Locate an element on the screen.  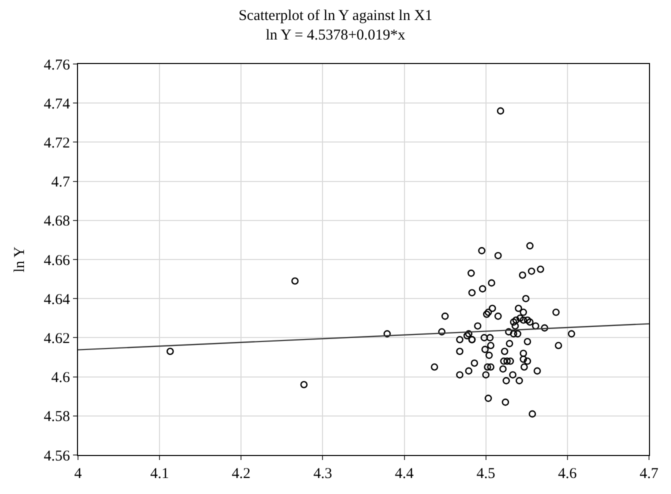
chart-subtitle: ln Y = 4.5378+0.019*x is located at coordinates (336, 35).